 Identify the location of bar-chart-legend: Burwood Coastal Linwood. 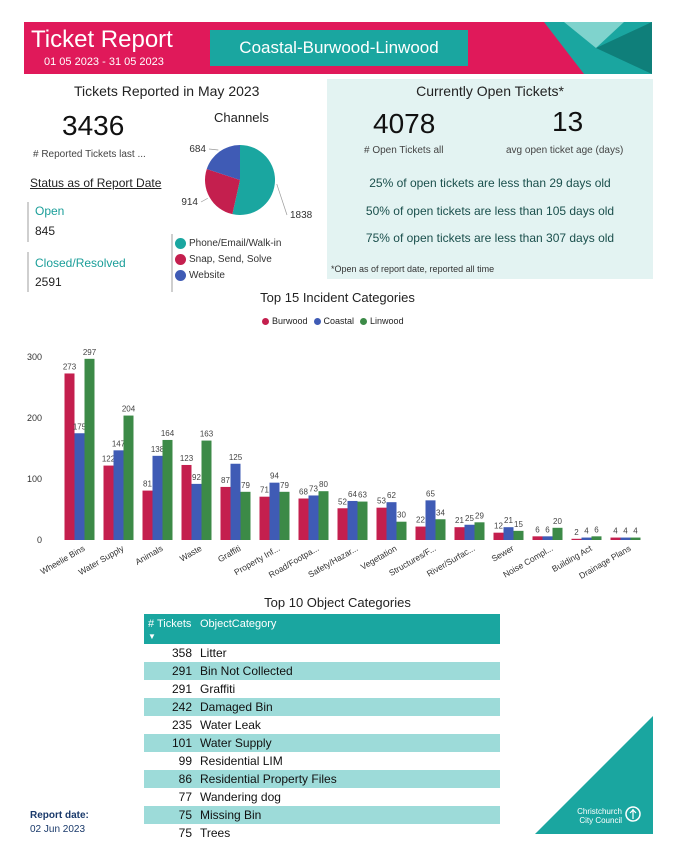
(333, 321).